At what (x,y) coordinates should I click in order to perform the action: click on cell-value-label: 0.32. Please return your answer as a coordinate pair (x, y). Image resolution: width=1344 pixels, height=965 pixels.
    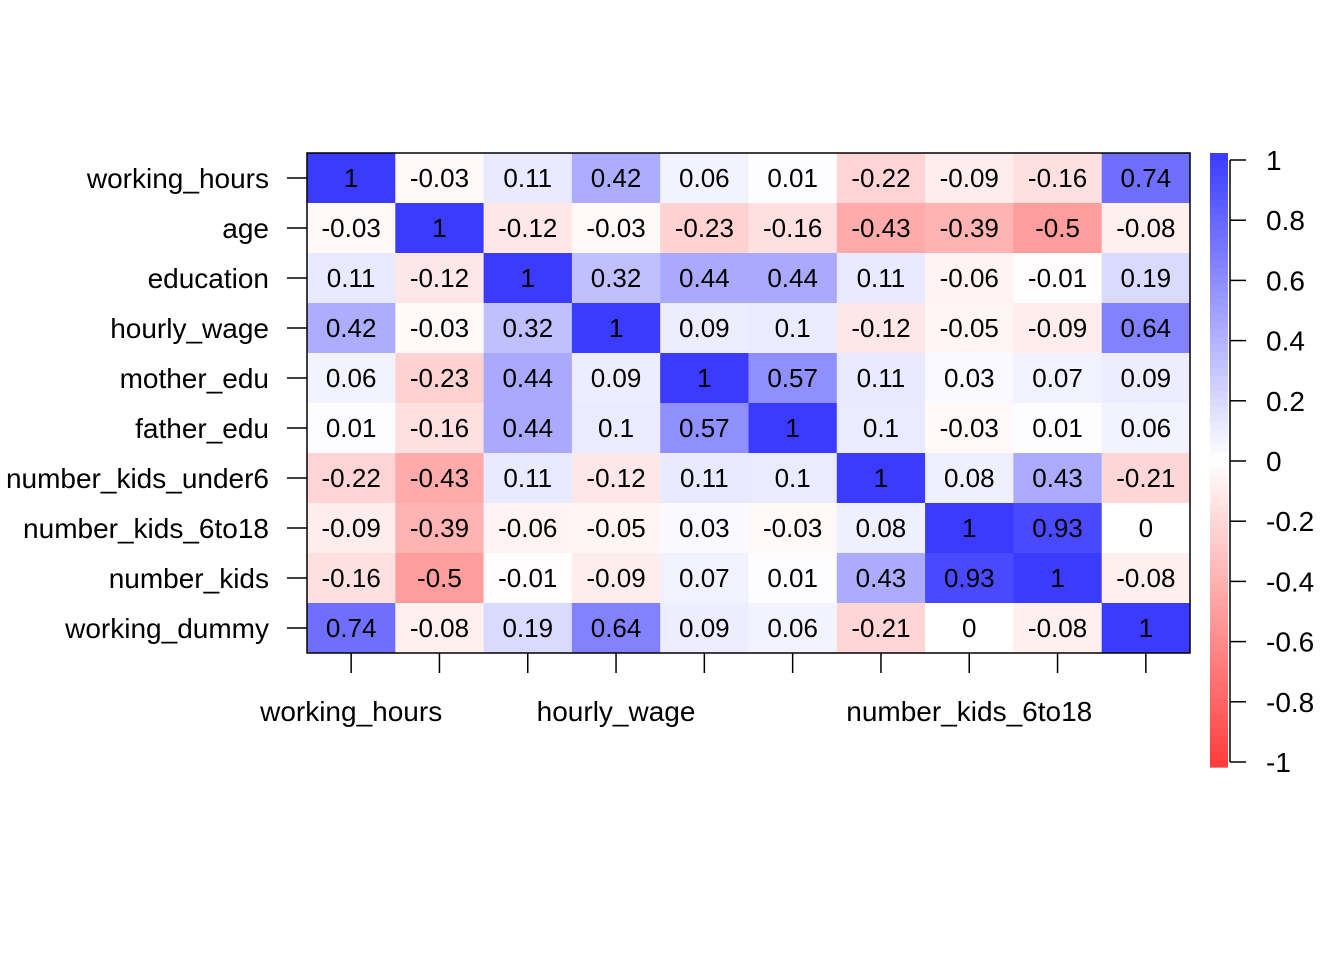
    Looking at the image, I should click on (527, 328).